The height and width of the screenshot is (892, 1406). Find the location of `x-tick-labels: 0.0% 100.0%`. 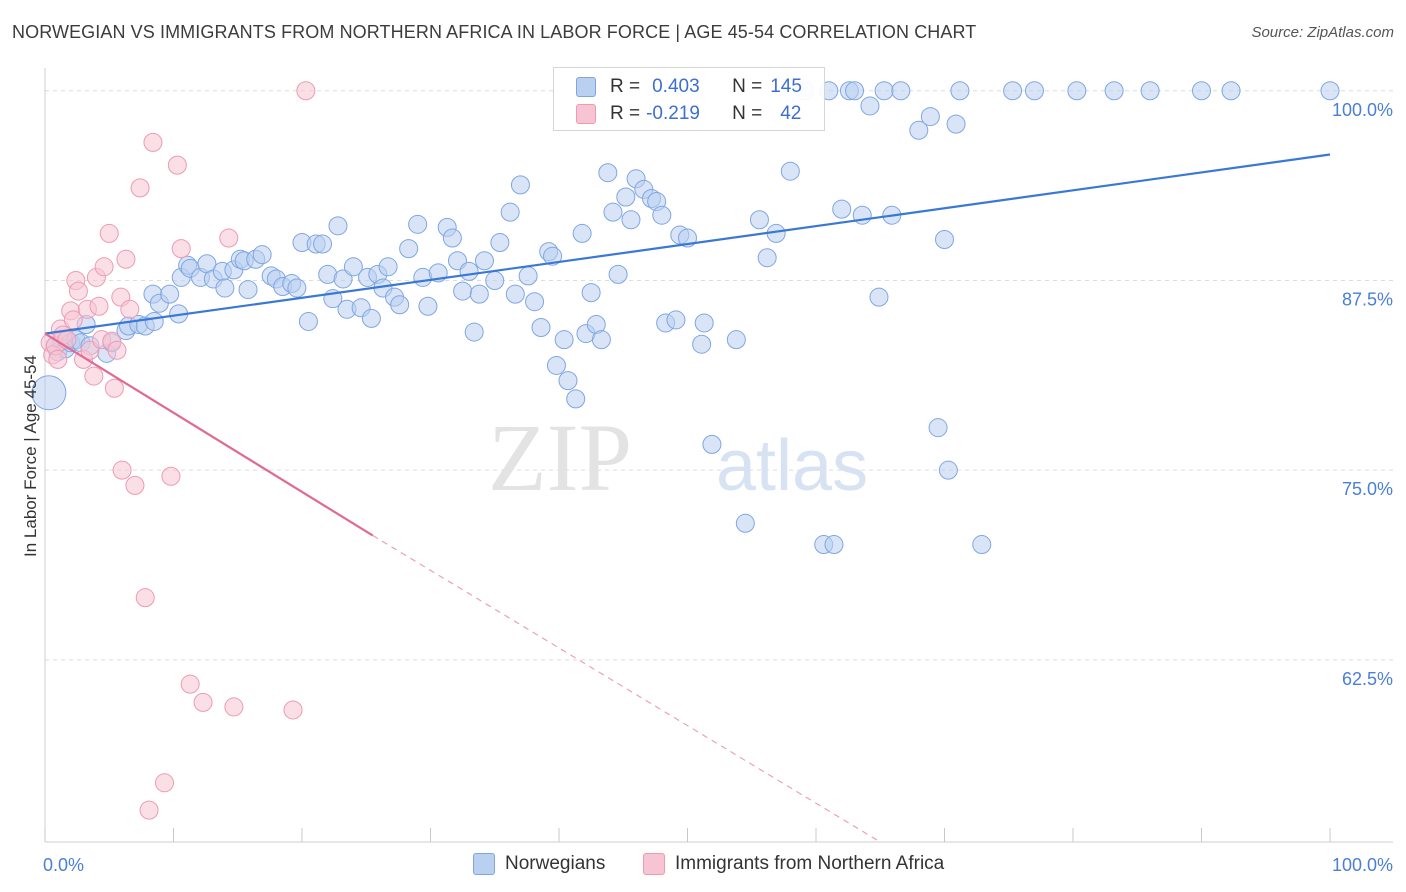

x-tick-labels: 0.0% 100.0% is located at coordinates (718, 865).